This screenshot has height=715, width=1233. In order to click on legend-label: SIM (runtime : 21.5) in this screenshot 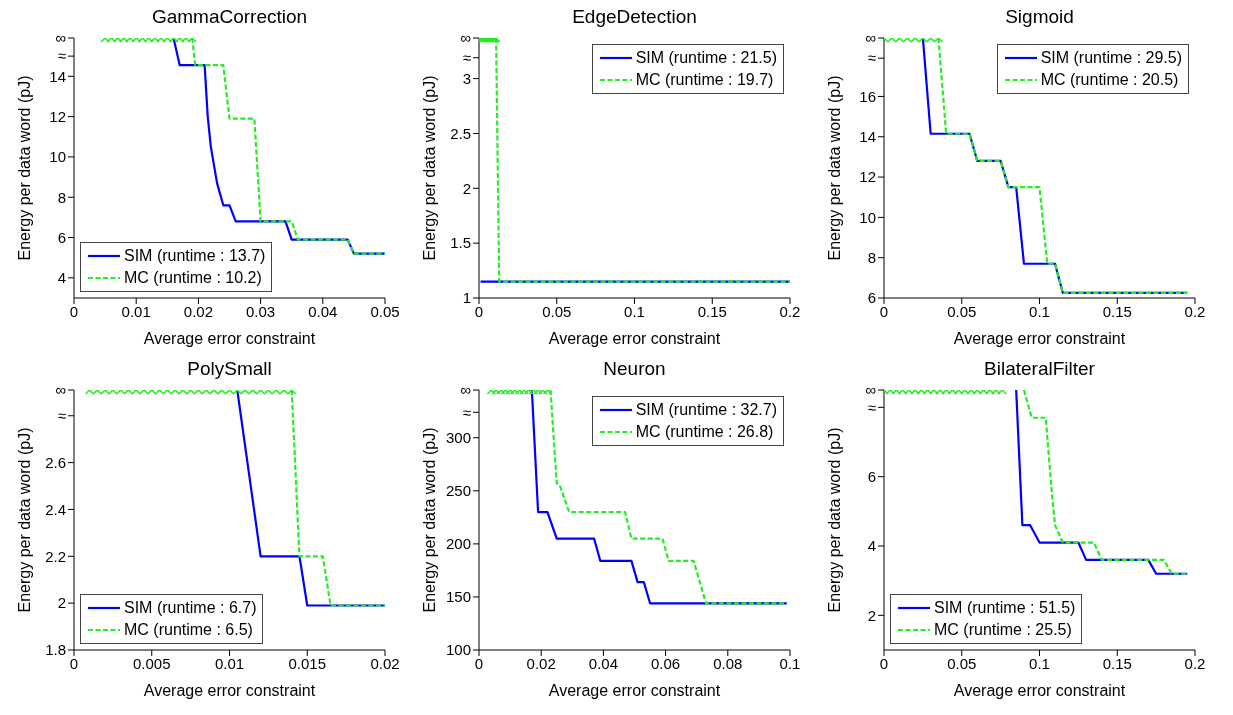, I will do `click(706, 58)`.